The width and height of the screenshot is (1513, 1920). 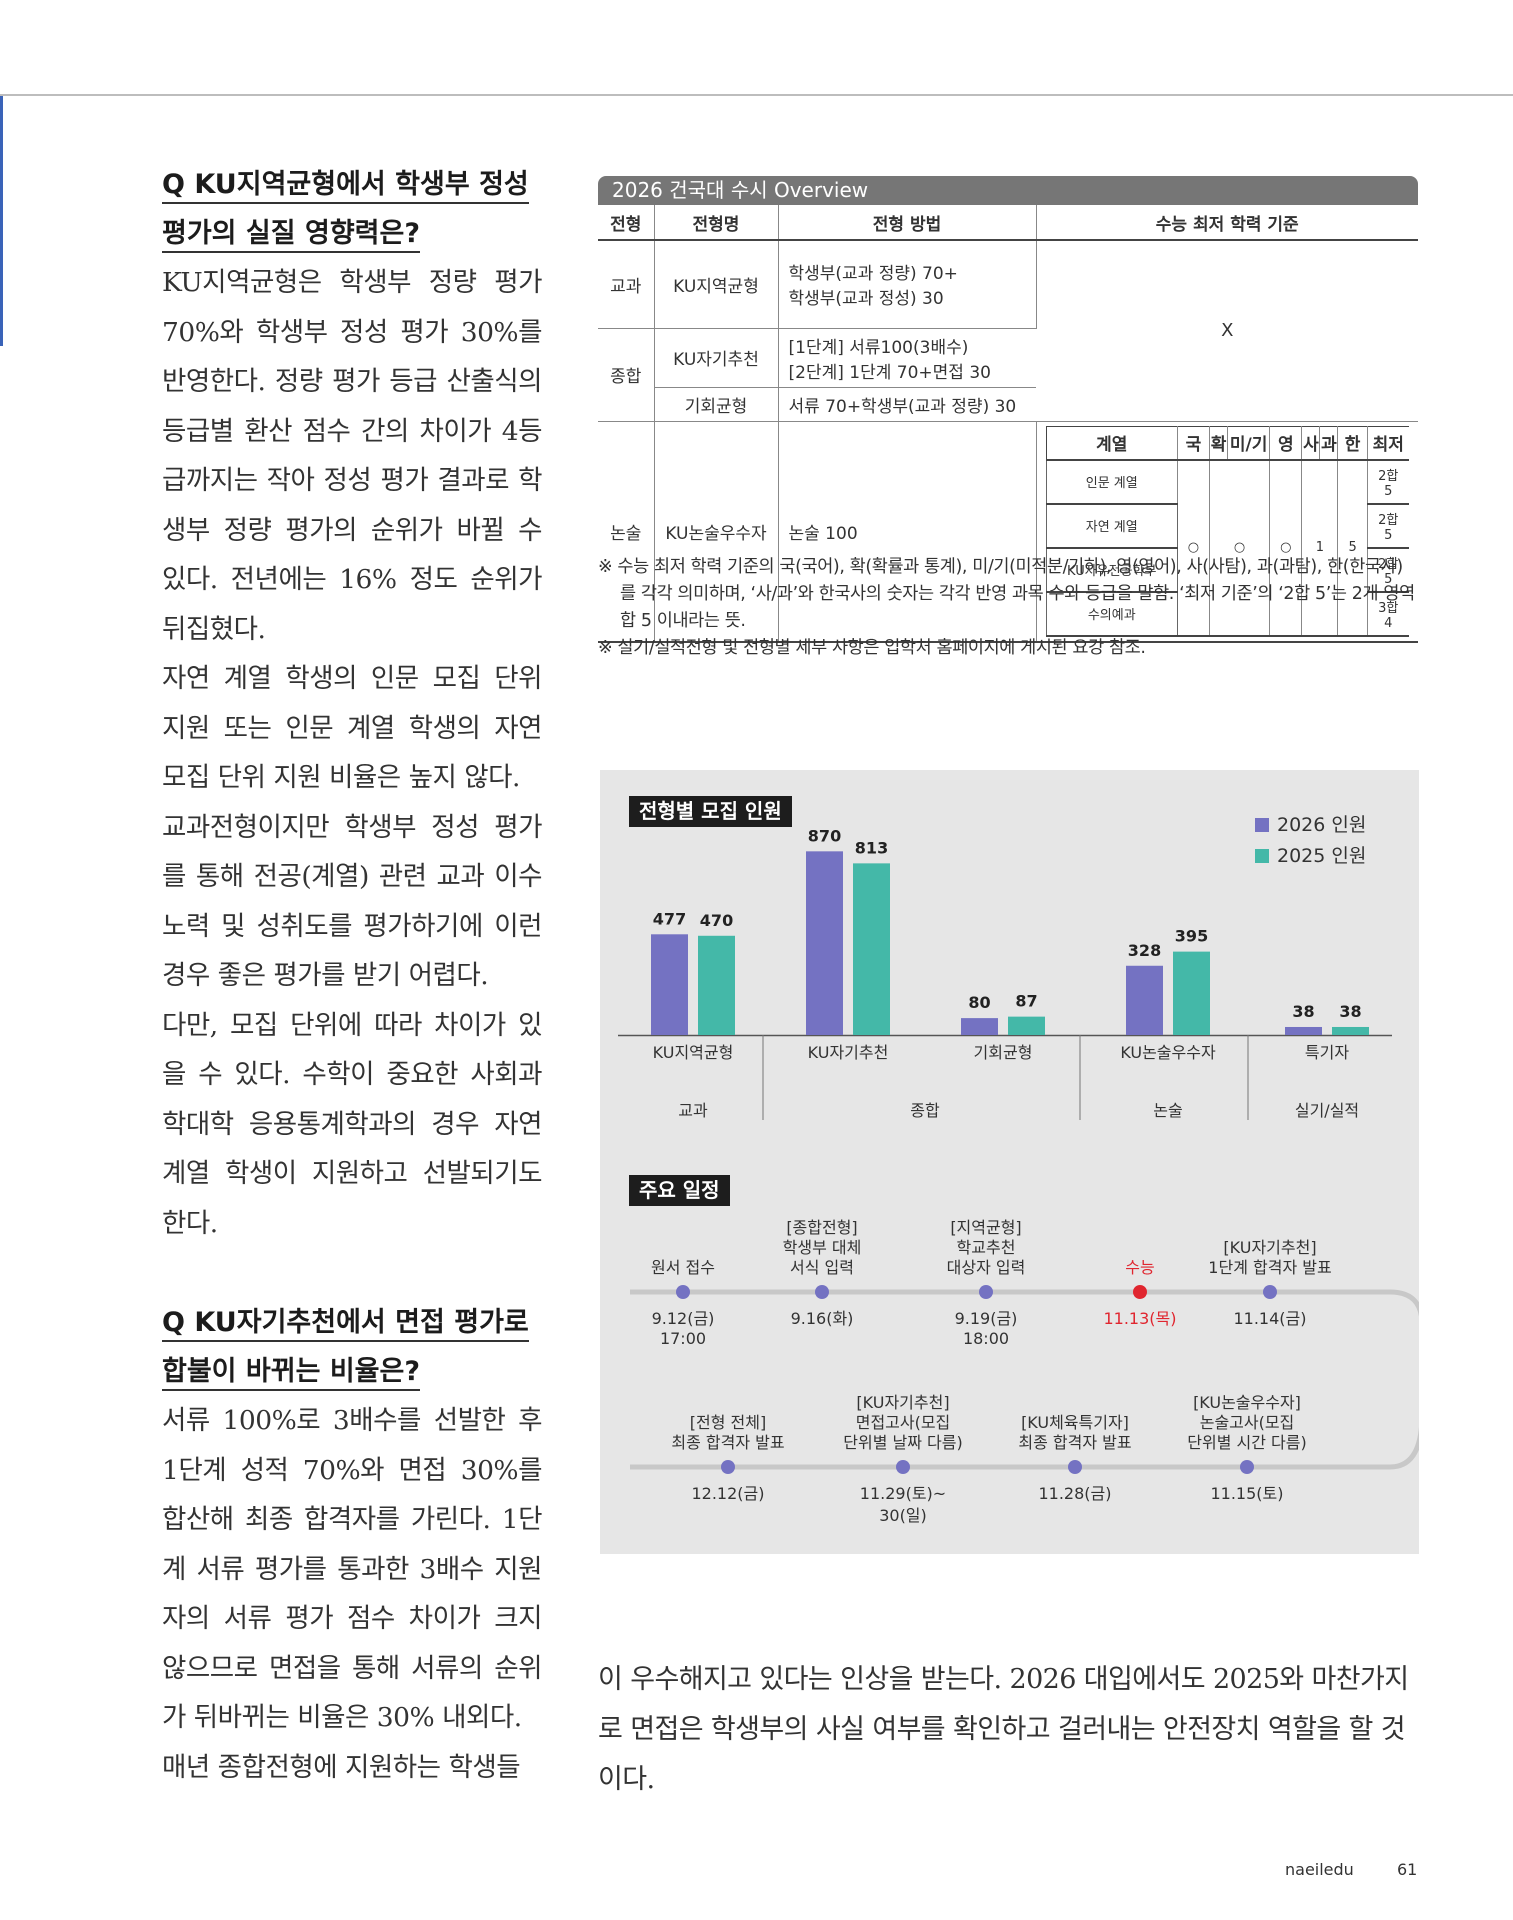 What do you see at coordinates (866, 299) in the screenshot?
I see `method-line: 학생부(교과 정성) 30` at bounding box center [866, 299].